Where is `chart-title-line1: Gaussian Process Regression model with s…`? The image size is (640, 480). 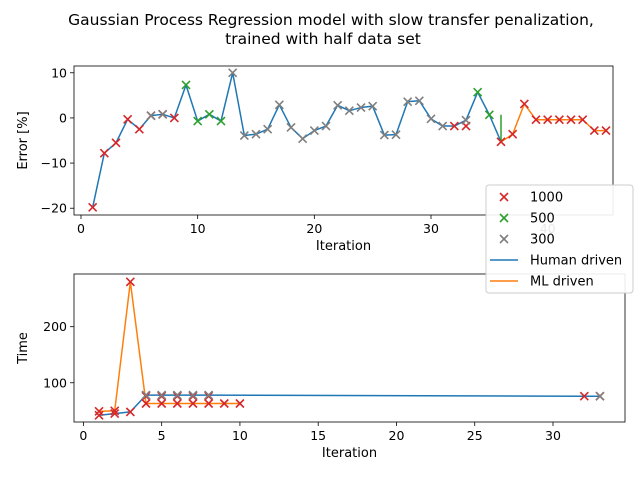 chart-title-line1: Gaussian Process Regression model with s… is located at coordinates (331, 20).